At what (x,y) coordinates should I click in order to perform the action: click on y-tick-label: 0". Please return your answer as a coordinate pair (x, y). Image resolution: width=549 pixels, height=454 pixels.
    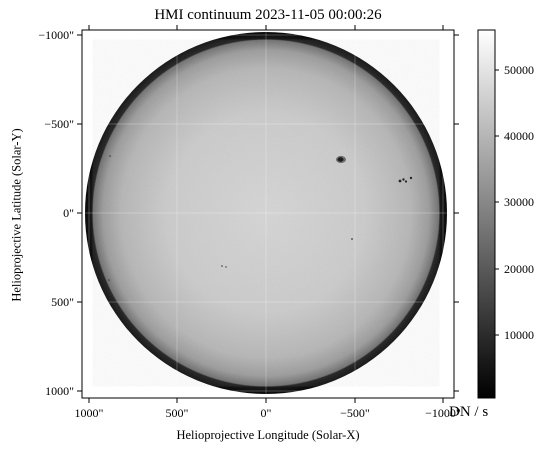
    Looking at the image, I should click on (68, 213).